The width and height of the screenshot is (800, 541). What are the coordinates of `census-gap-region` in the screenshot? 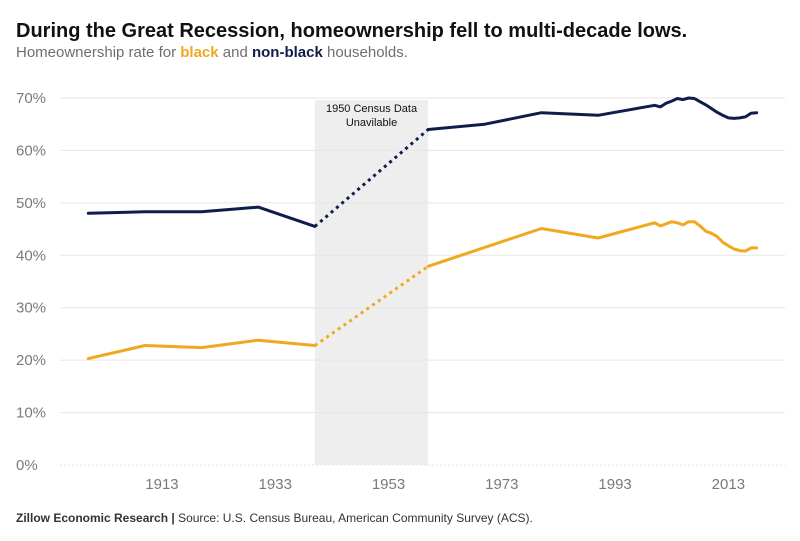 It's located at (371, 282).